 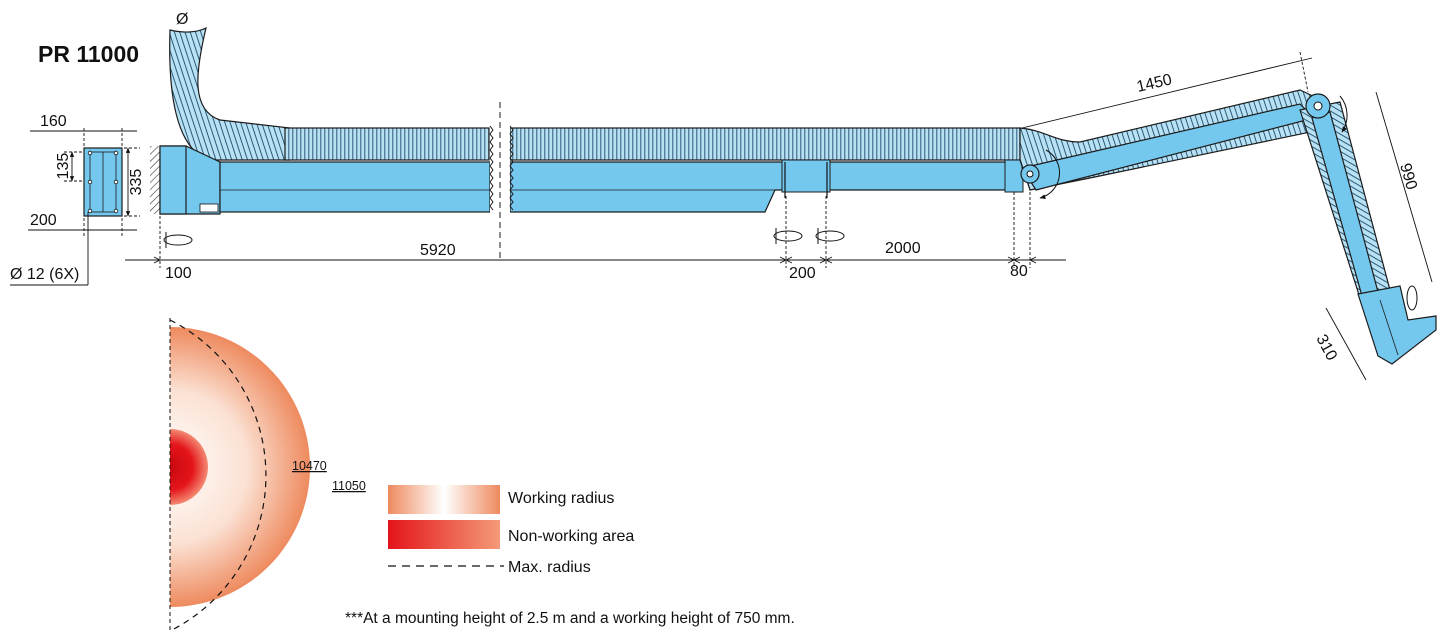 I want to click on legend-non-working-area: Non-working area, so click(x=571, y=536).